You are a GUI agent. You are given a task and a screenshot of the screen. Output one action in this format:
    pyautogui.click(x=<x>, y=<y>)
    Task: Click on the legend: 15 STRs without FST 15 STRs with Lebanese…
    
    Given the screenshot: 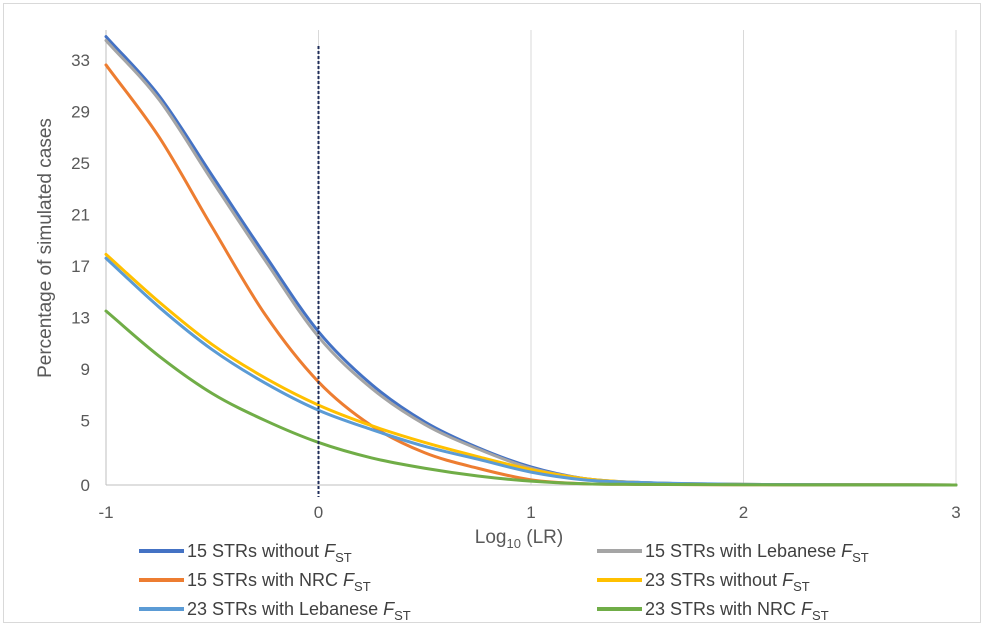 What is the action you would take?
    pyautogui.click(x=504, y=582)
    